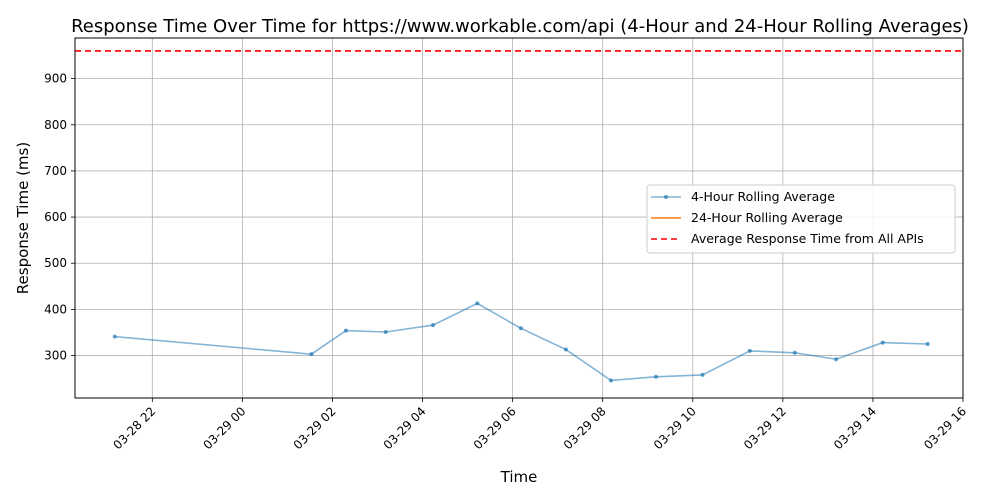 This screenshot has height=500, width=1000. What do you see at coordinates (765, 428) in the screenshot?
I see `x-tick-label: 03-29 12` at bounding box center [765, 428].